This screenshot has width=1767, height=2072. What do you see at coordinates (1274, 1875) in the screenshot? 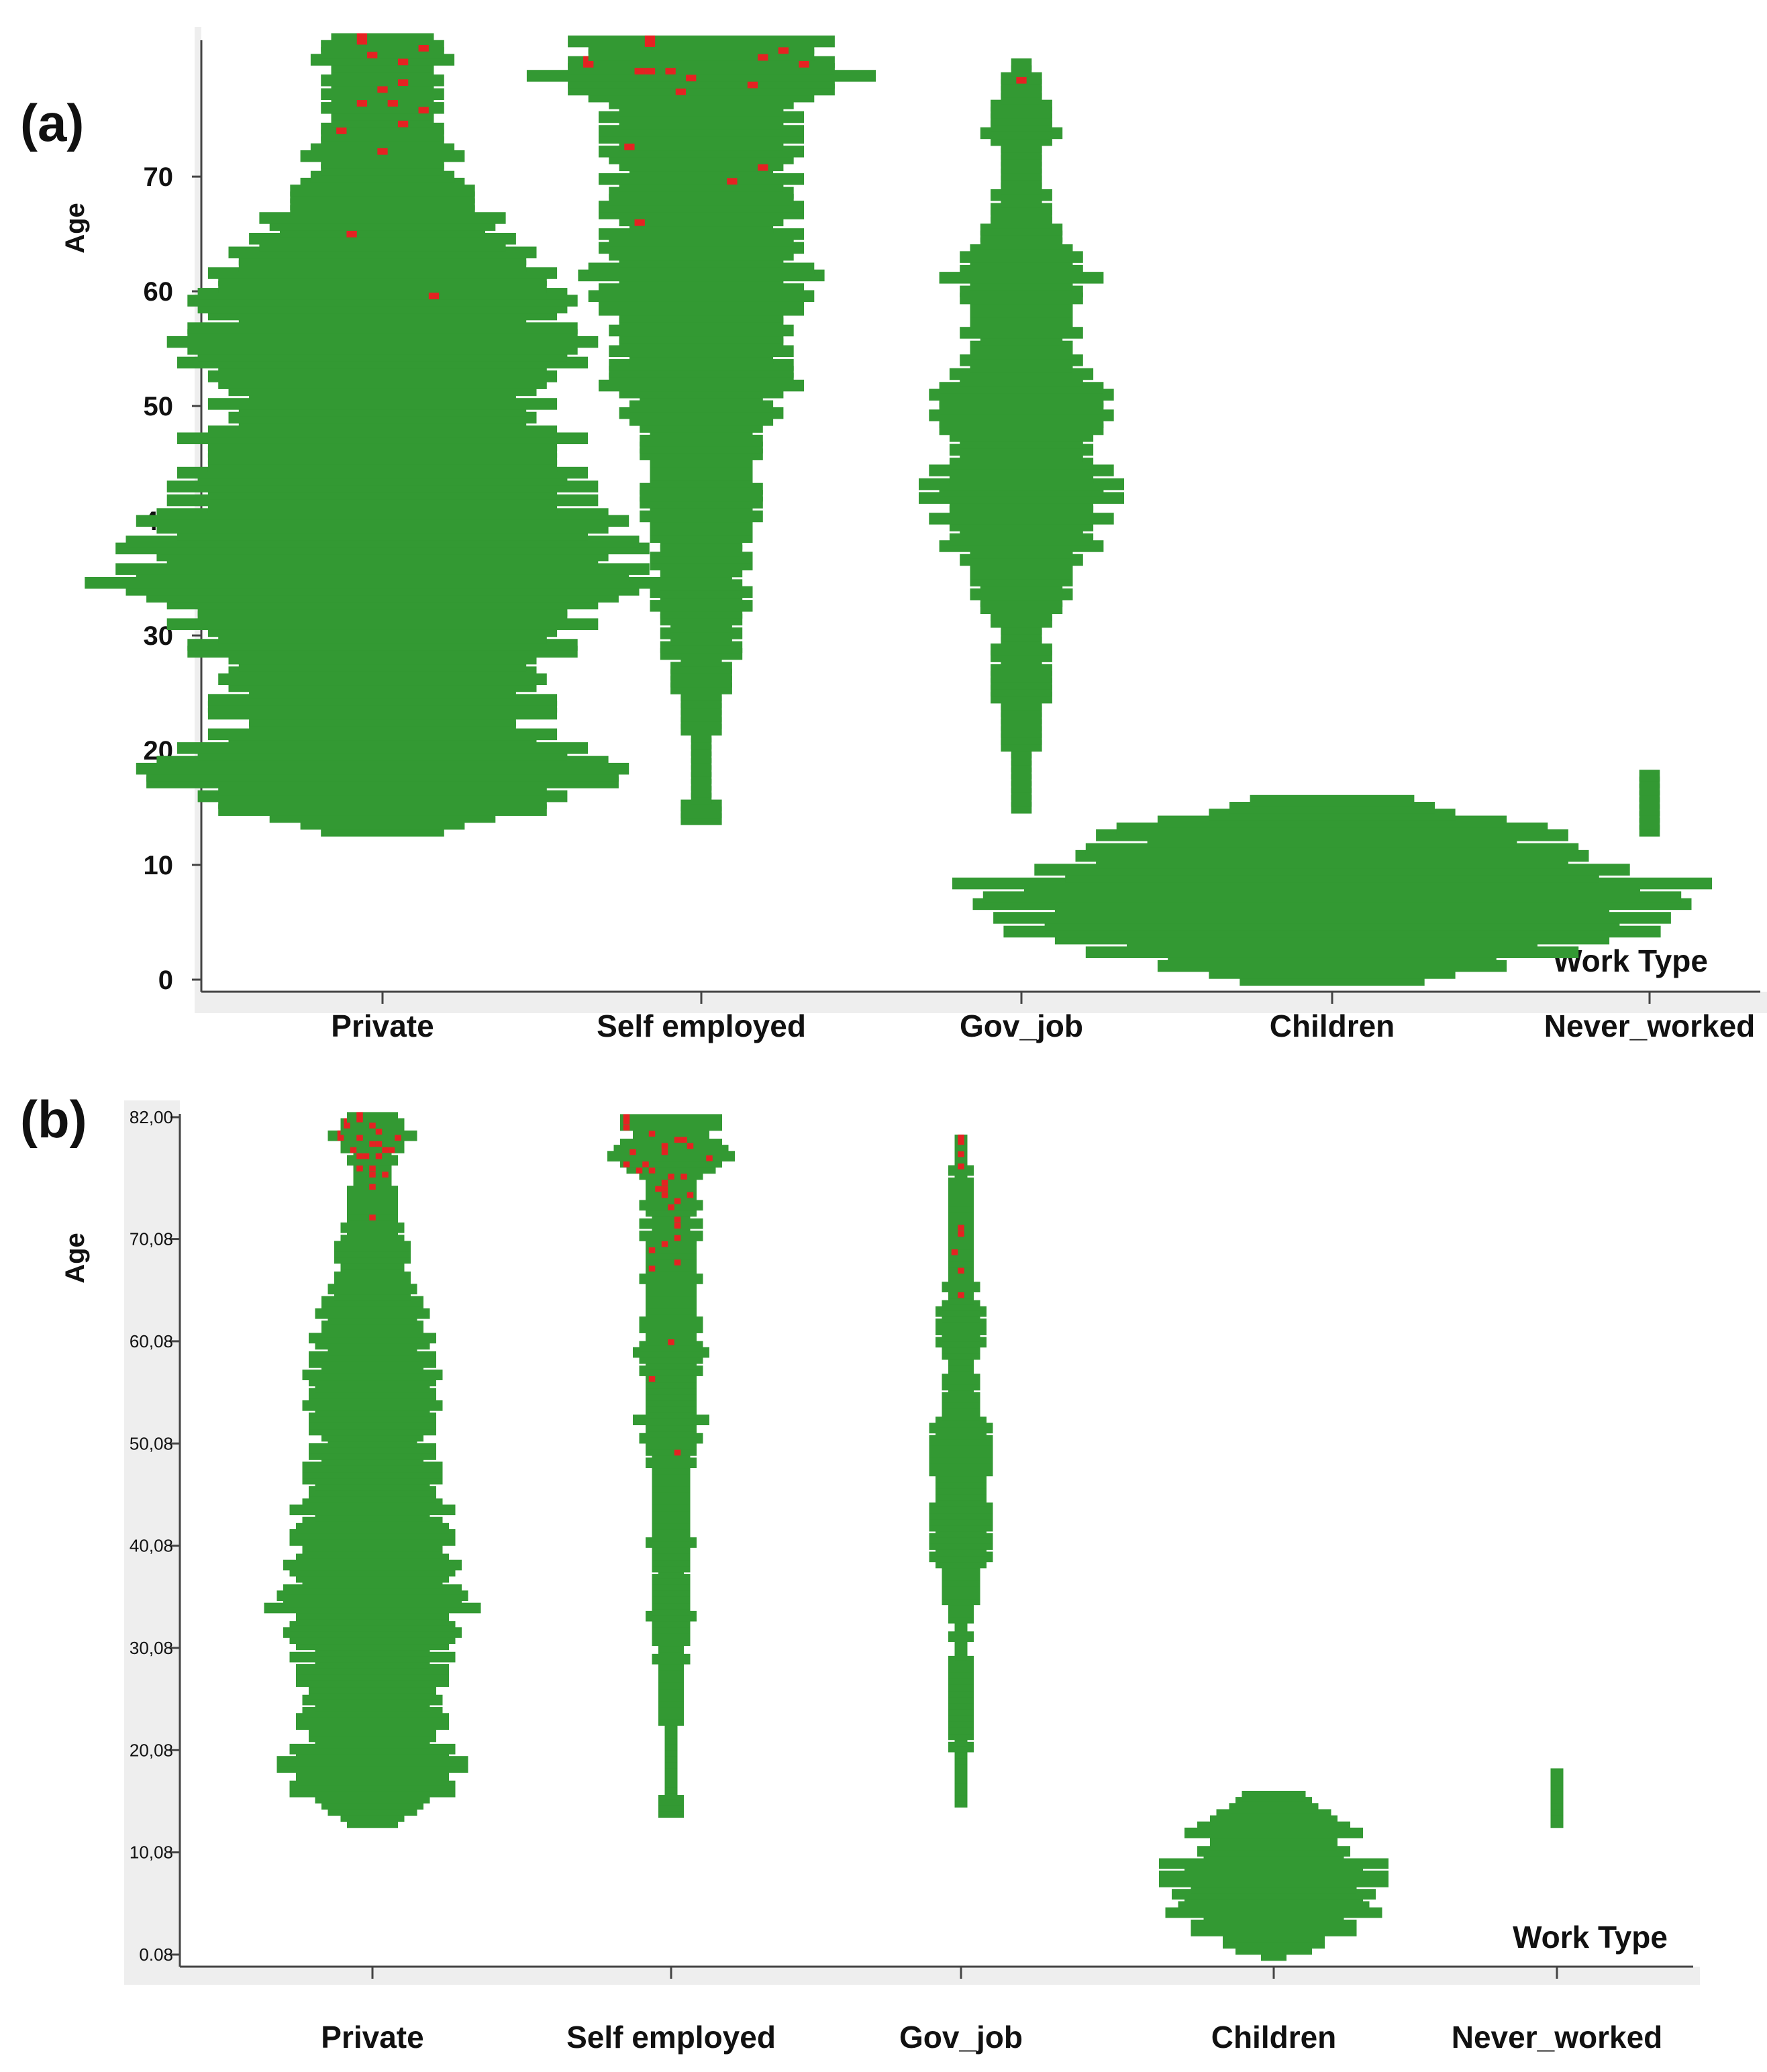
I see `strip-children` at bounding box center [1274, 1875].